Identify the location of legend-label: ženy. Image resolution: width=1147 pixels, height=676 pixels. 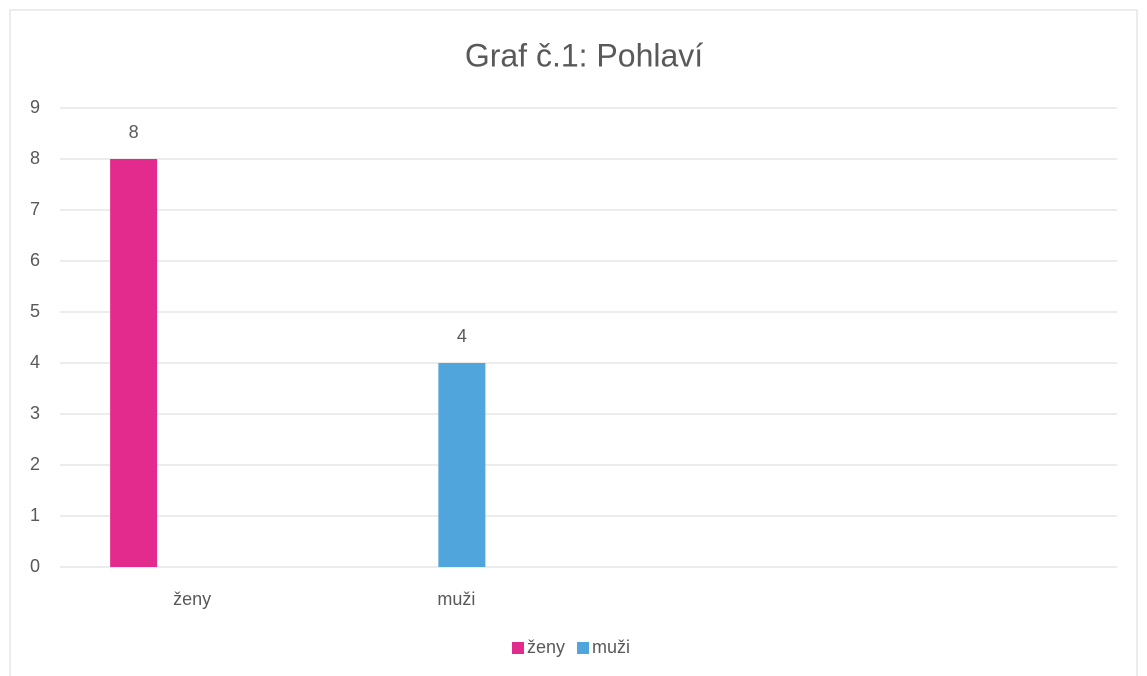
(546, 647).